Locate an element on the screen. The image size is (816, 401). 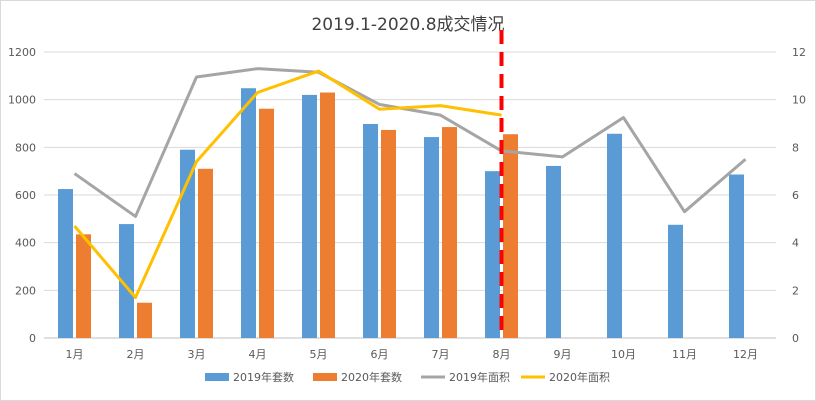
y-right-tick-label: 12 is located at coordinates (799, 52).